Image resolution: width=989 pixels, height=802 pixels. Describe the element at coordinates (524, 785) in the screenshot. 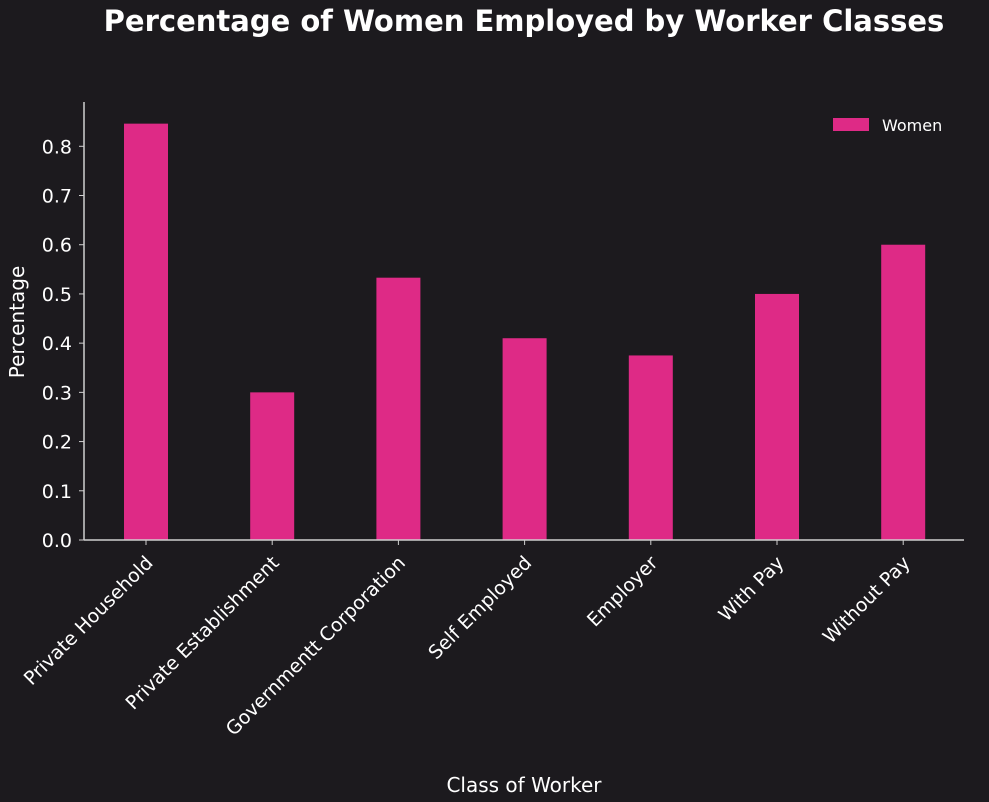

I see `x-axis-label: Class of Worker` at that location.